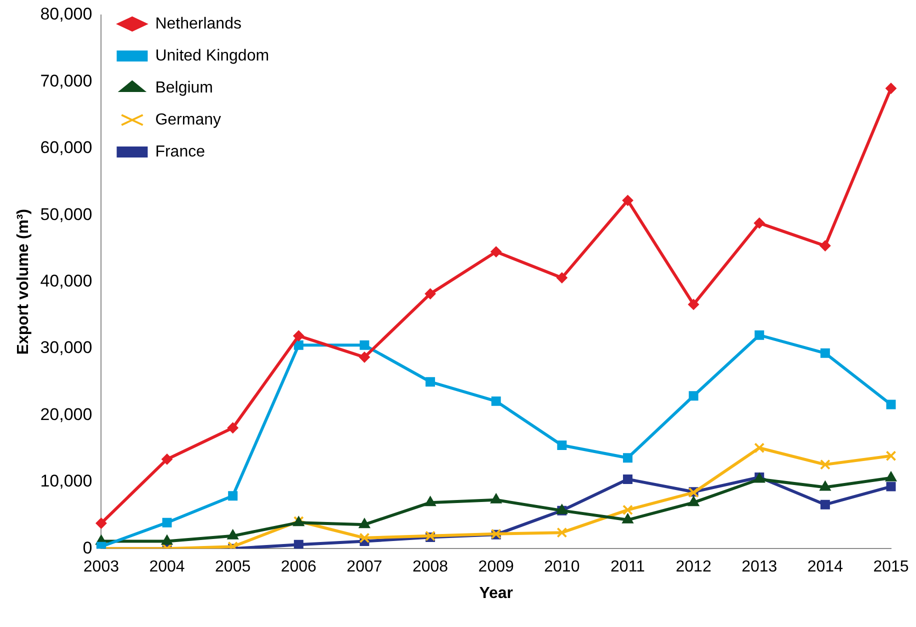 The image size is (916, 627). What do you see at coordinates (66, 148) in the screenshot?
I see `y-tick-label: 60,000` at bounding box center [66, 148].